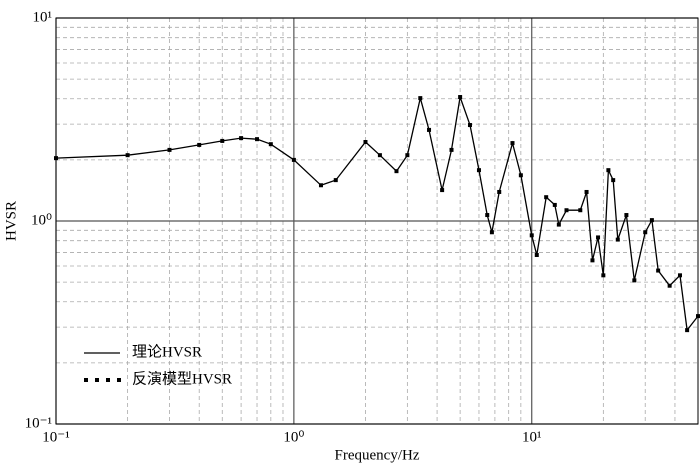 This screenshot has width=700, height=468. What do you see at coordinates (38, 423) in the screenshot?
I see `y-tick-label: 10⁻¹` at bounding box center [38, 423].